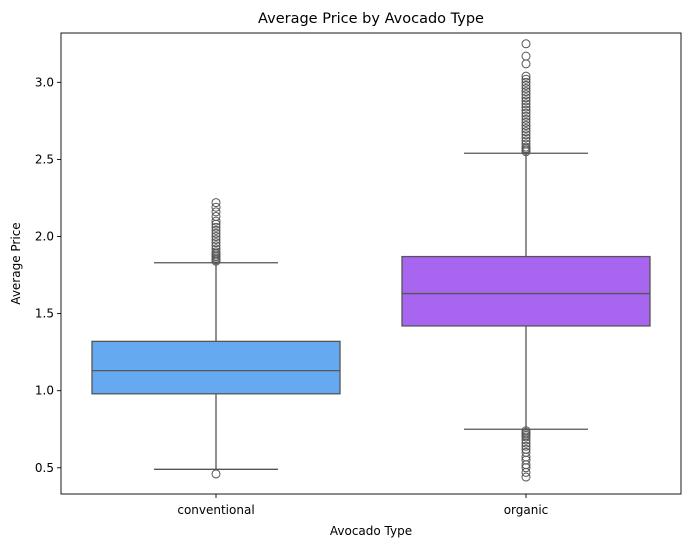 This screenshot has width=691, height=551. I want to click on y-tick-label: 2.5, so click(44, 159).